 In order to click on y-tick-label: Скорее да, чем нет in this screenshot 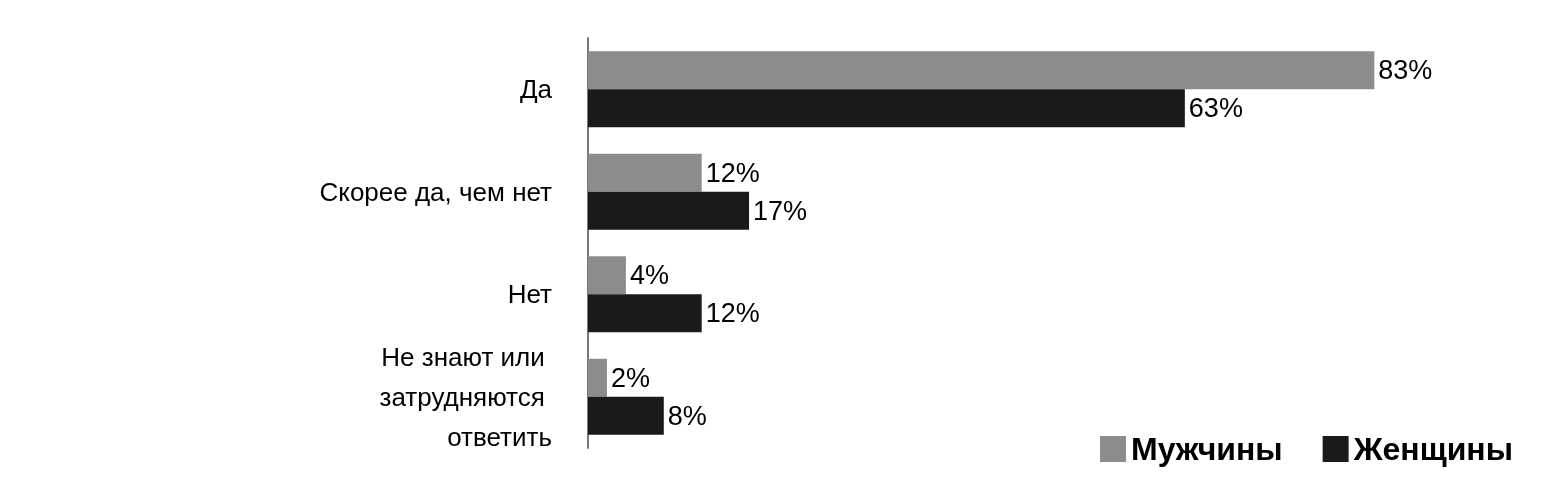, I will do `click(436, 191)`.